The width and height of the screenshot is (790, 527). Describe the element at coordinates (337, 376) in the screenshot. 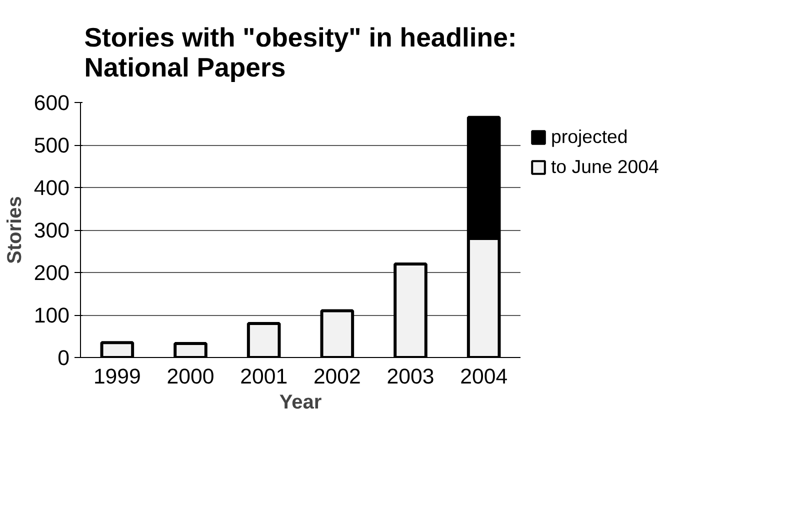

I see `x-tick-label: 2002` at that location.